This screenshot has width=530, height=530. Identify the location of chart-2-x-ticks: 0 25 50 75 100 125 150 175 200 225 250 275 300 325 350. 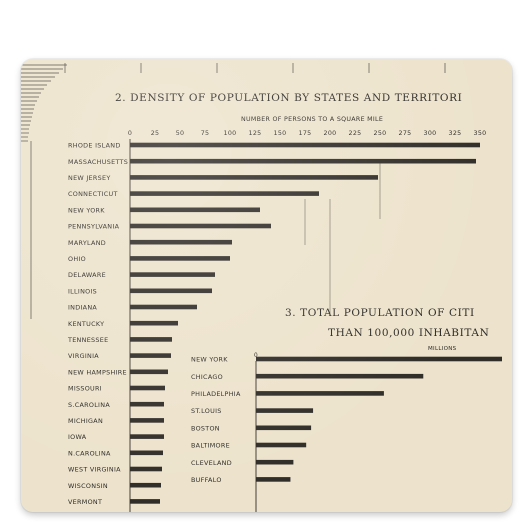
(307, 133).